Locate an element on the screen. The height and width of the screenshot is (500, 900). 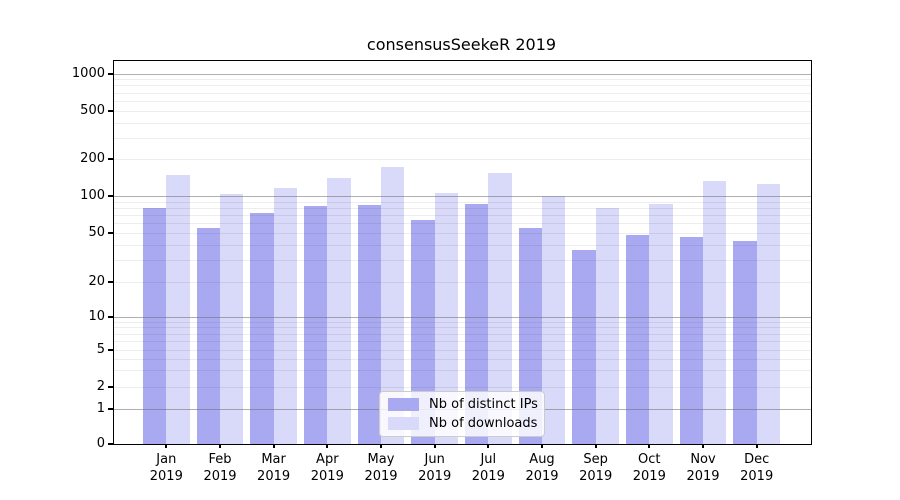
y-tick-label-100: 100 is located at coordinates (92, 195).